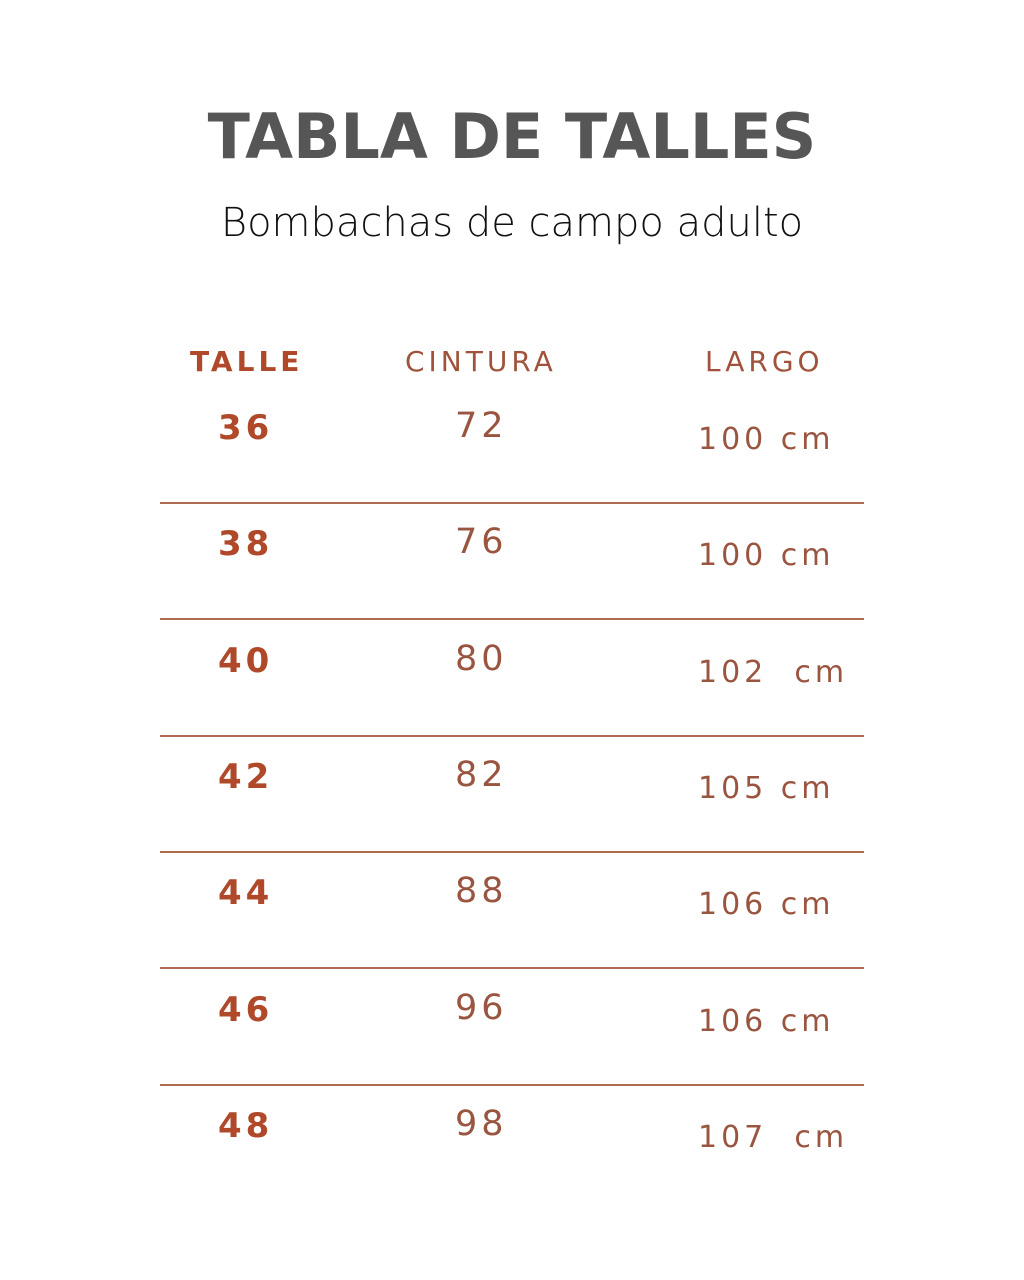 The height and width of the screenshot is (1280, 1024). I want to click on cintura-cell: 82, so click(481, 774).